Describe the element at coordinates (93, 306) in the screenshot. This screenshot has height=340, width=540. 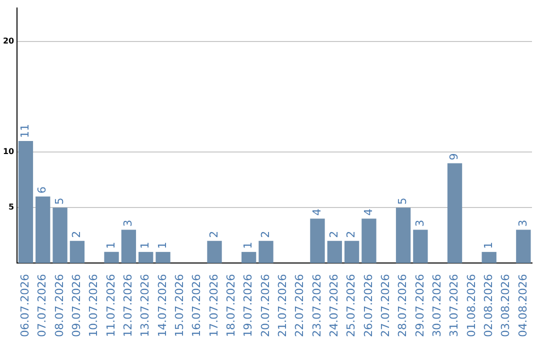
I see `x-tick-label: 10.07.2026` at that location.